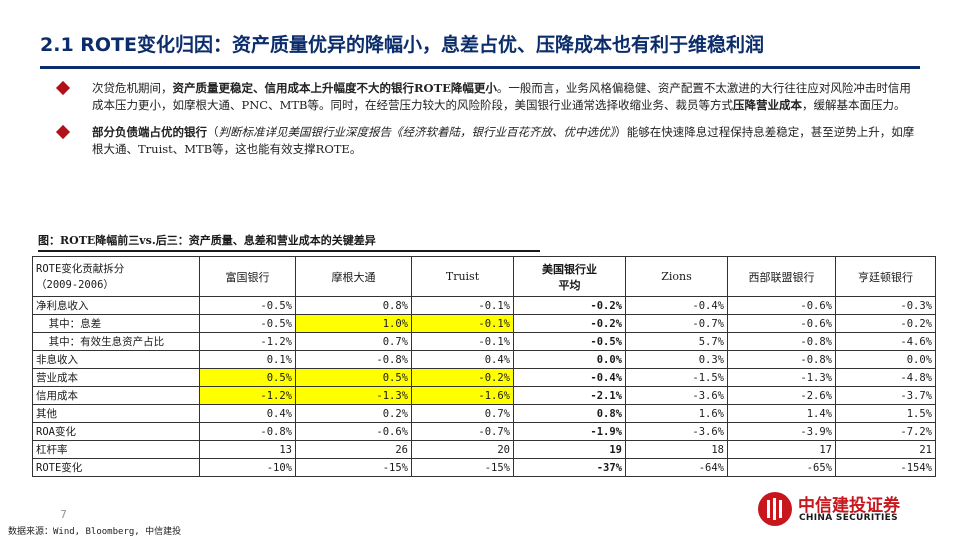  I want to click on row-label: ROA变化, so click(116, 431).